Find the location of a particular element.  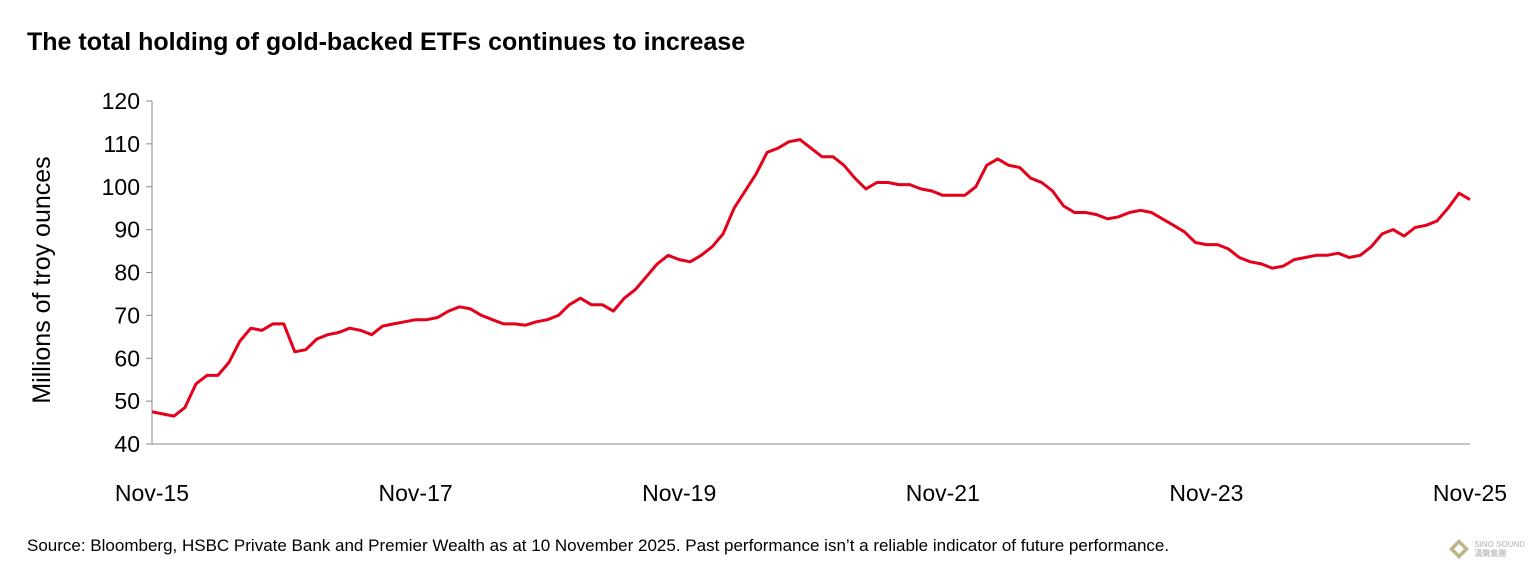

y-tick-label: 100 is located at coordinates (121, 187).